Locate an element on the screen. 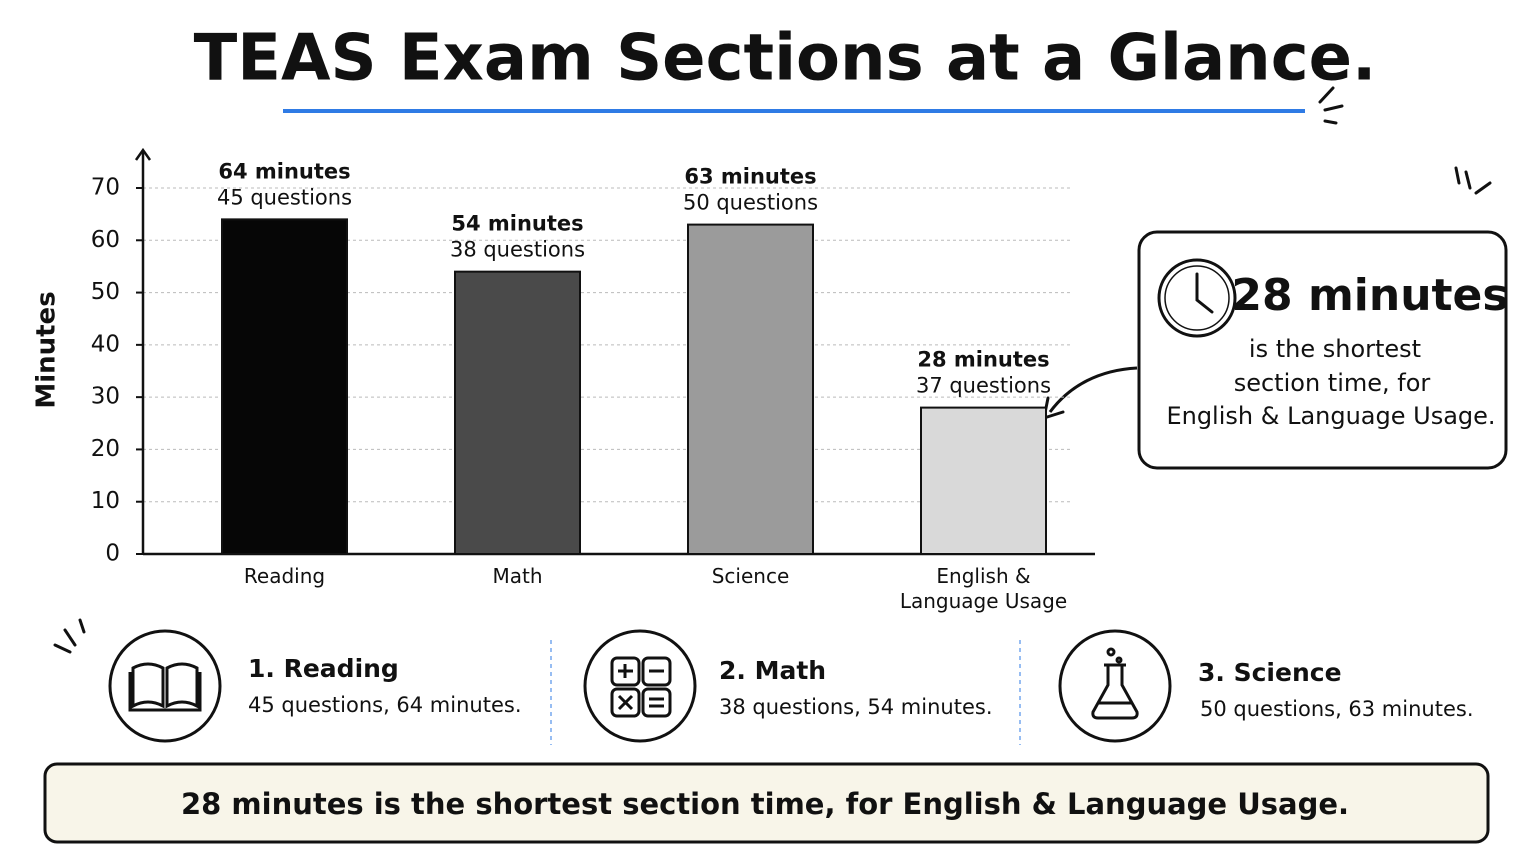 Image resolution: width=1536 pixels, height=864 pixels. card-icons is located at coordinates (640, 686).